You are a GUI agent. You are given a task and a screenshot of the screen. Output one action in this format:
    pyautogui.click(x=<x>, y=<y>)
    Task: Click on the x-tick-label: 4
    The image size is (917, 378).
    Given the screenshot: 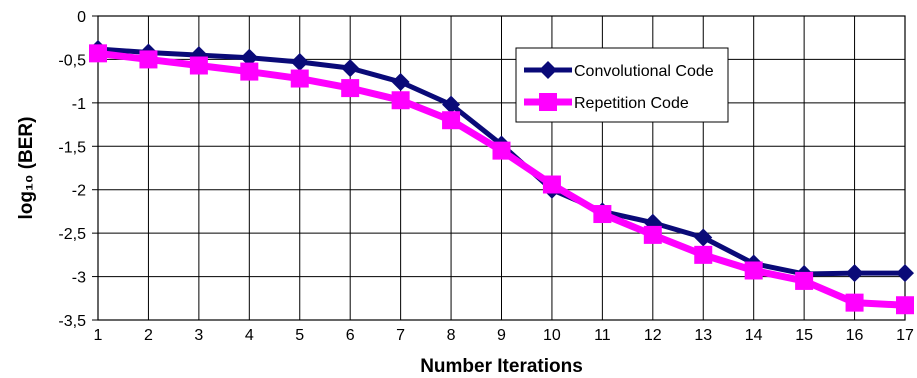 What is the action you would take?
    pyautogui.click(x=249, y=335)
    